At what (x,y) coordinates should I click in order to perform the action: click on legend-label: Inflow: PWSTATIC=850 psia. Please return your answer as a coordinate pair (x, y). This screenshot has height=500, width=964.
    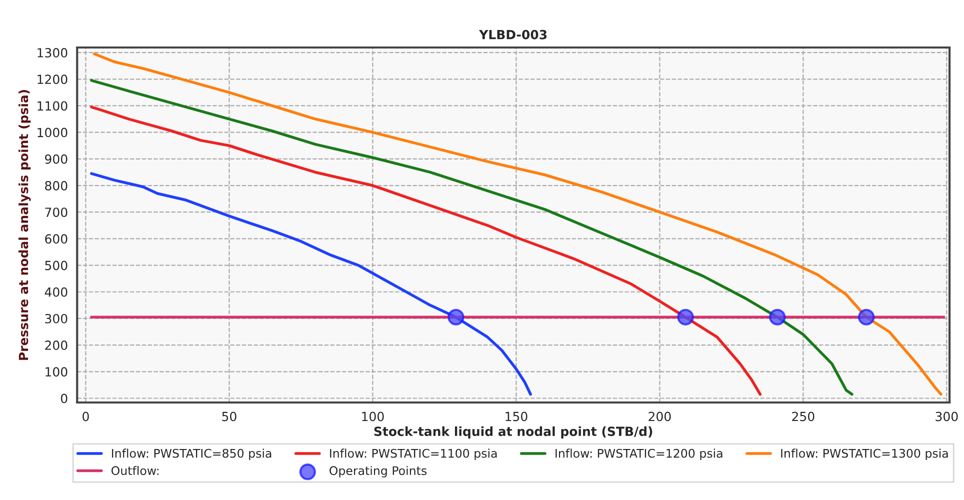
    Looking at the image, I should click on (192, 454).